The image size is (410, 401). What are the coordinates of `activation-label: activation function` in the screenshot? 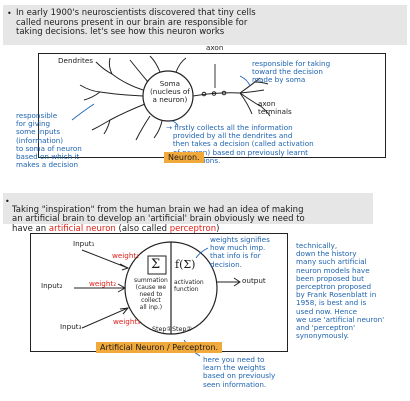 It's located at (189, 286).